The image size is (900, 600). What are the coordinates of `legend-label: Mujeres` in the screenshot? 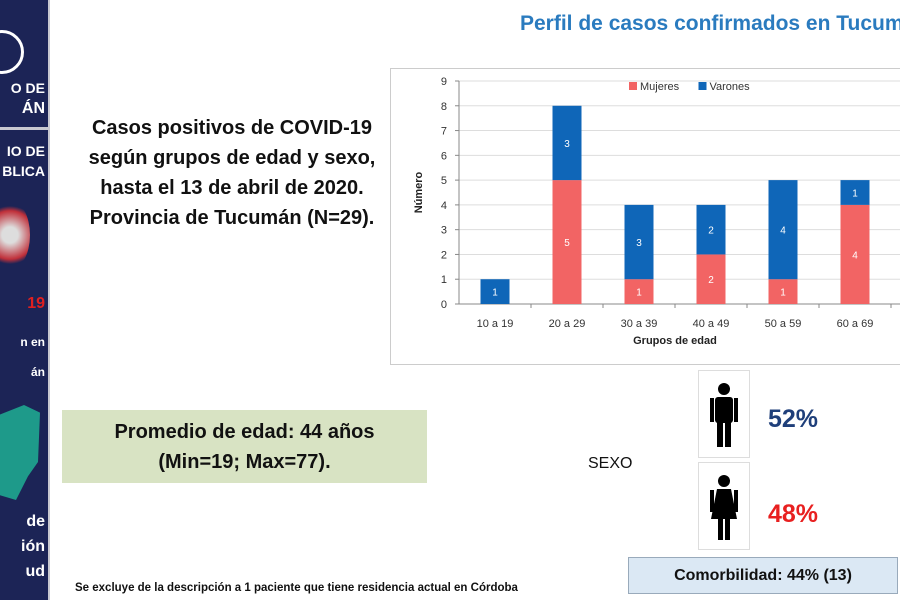 It's located at (660, 87).